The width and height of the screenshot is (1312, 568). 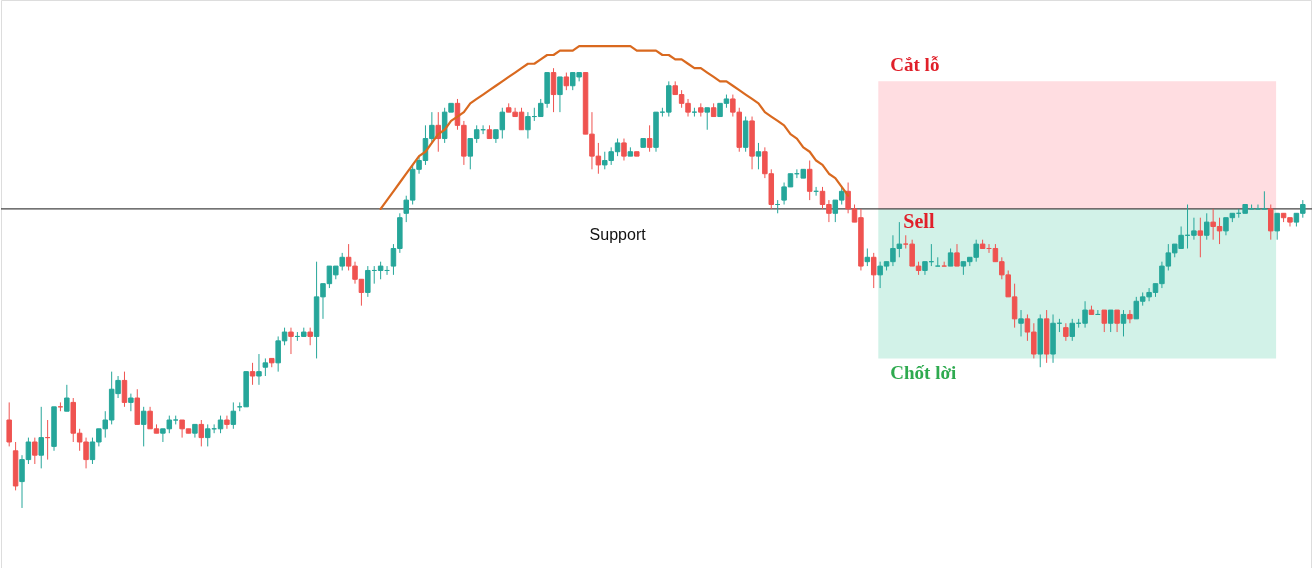 I want to click on ref-line-label: Support, so click(x=618, y=234).